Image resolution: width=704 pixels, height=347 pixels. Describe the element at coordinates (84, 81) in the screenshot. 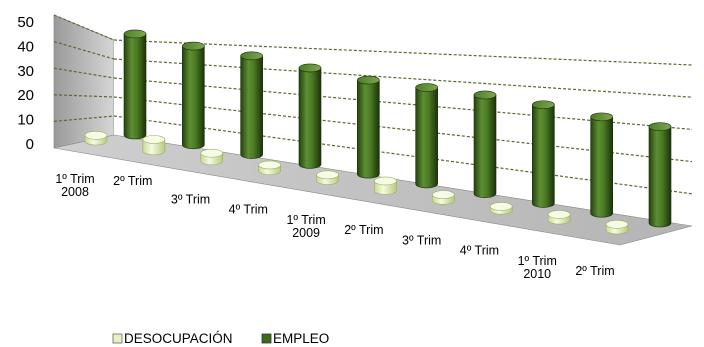

I see `side-wall` at that location.